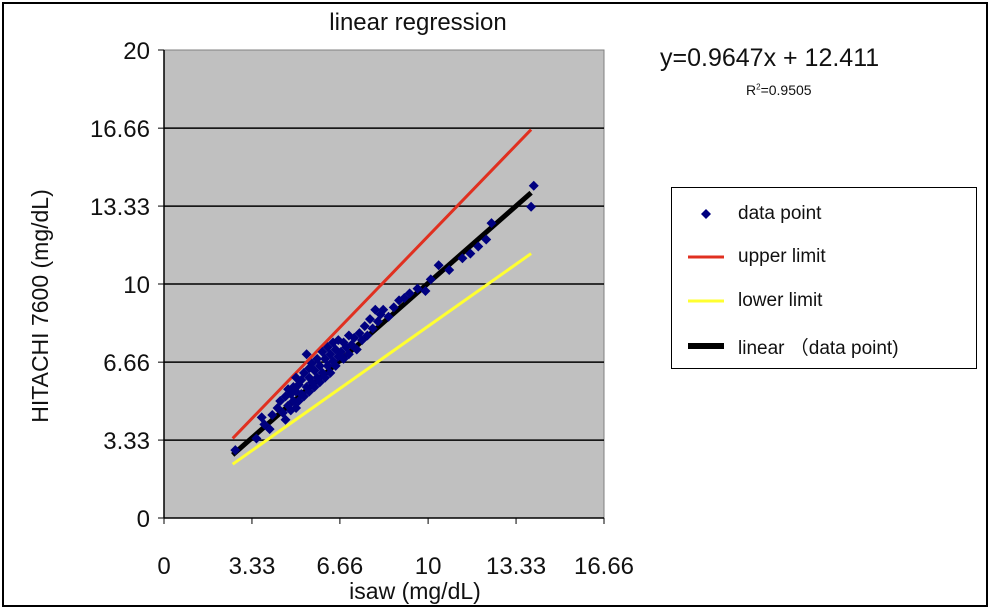  What do you see at coordinates (120, 129) in the screenshot?
I see `y-tick-label-5: 16.66` at bounding box center [120, 129].